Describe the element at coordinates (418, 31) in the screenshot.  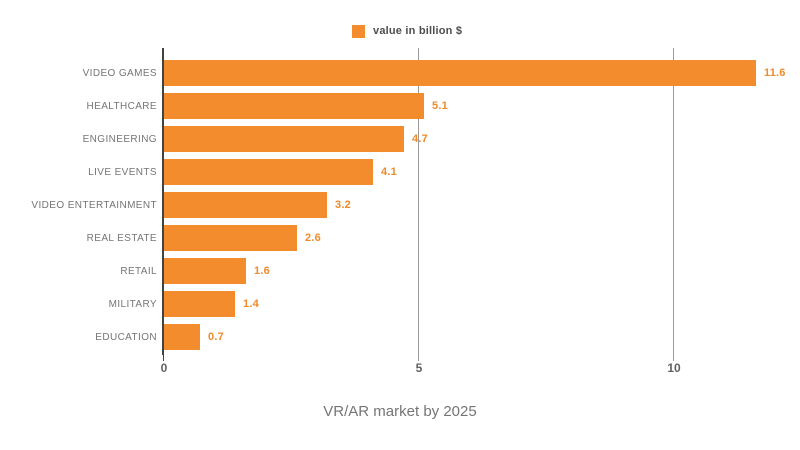
I see `legend-label: value in billion $` at that location.